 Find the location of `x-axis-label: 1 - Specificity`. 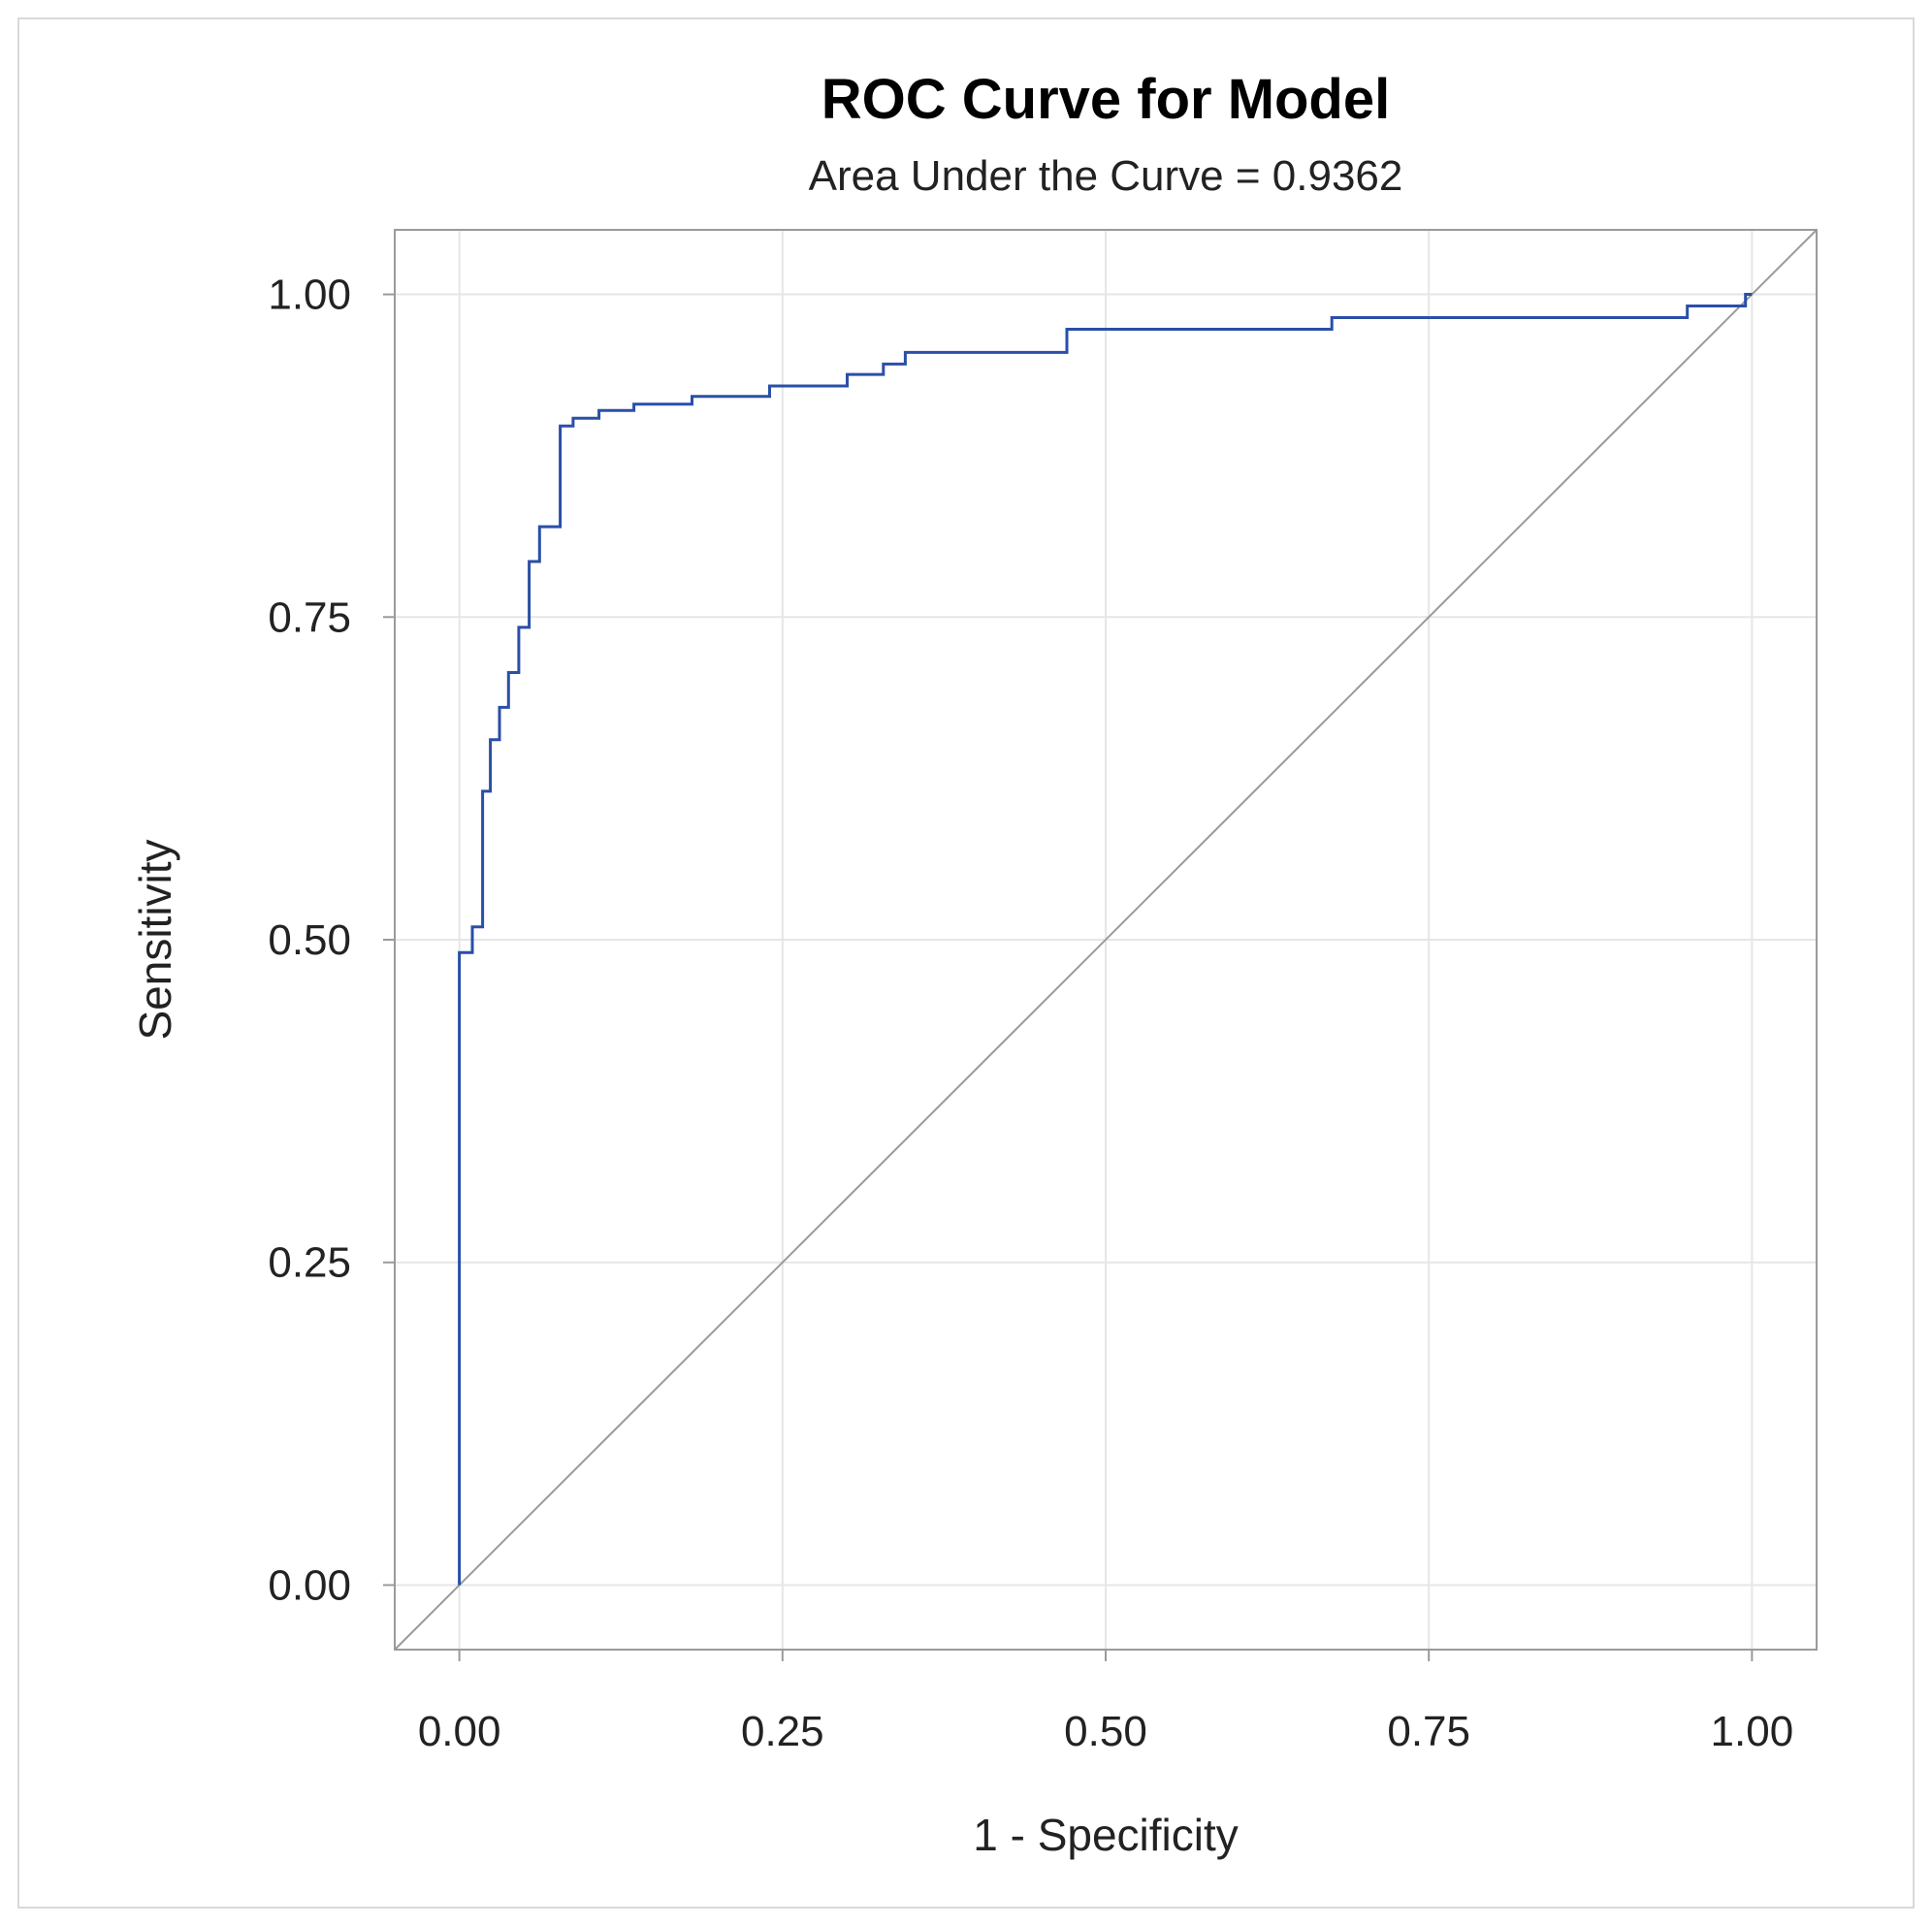

x-axis-label: 1 - Specificity is located at coordinates (1106, 1835).